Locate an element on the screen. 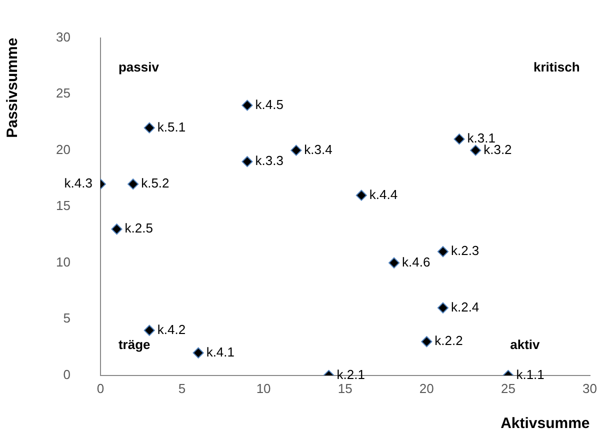 This screenshot has height=437, width=603. data-label: k.4.5 is located at coordinates (269, 104).